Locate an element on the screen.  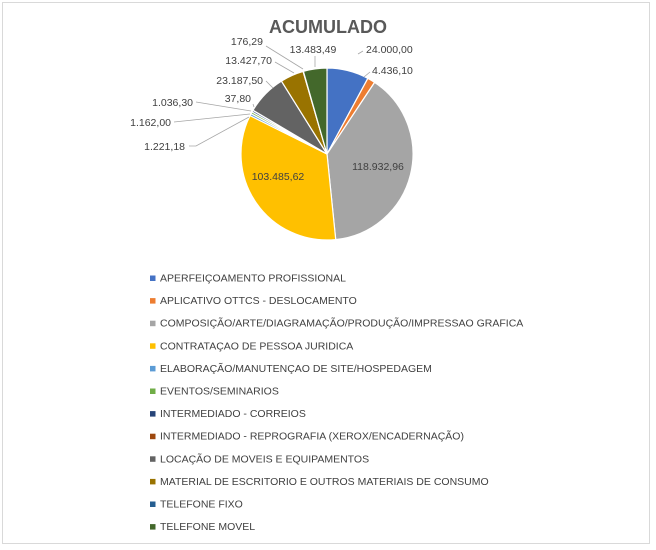
pie-slice-telefone-movel is located at coordinates (315, 111).